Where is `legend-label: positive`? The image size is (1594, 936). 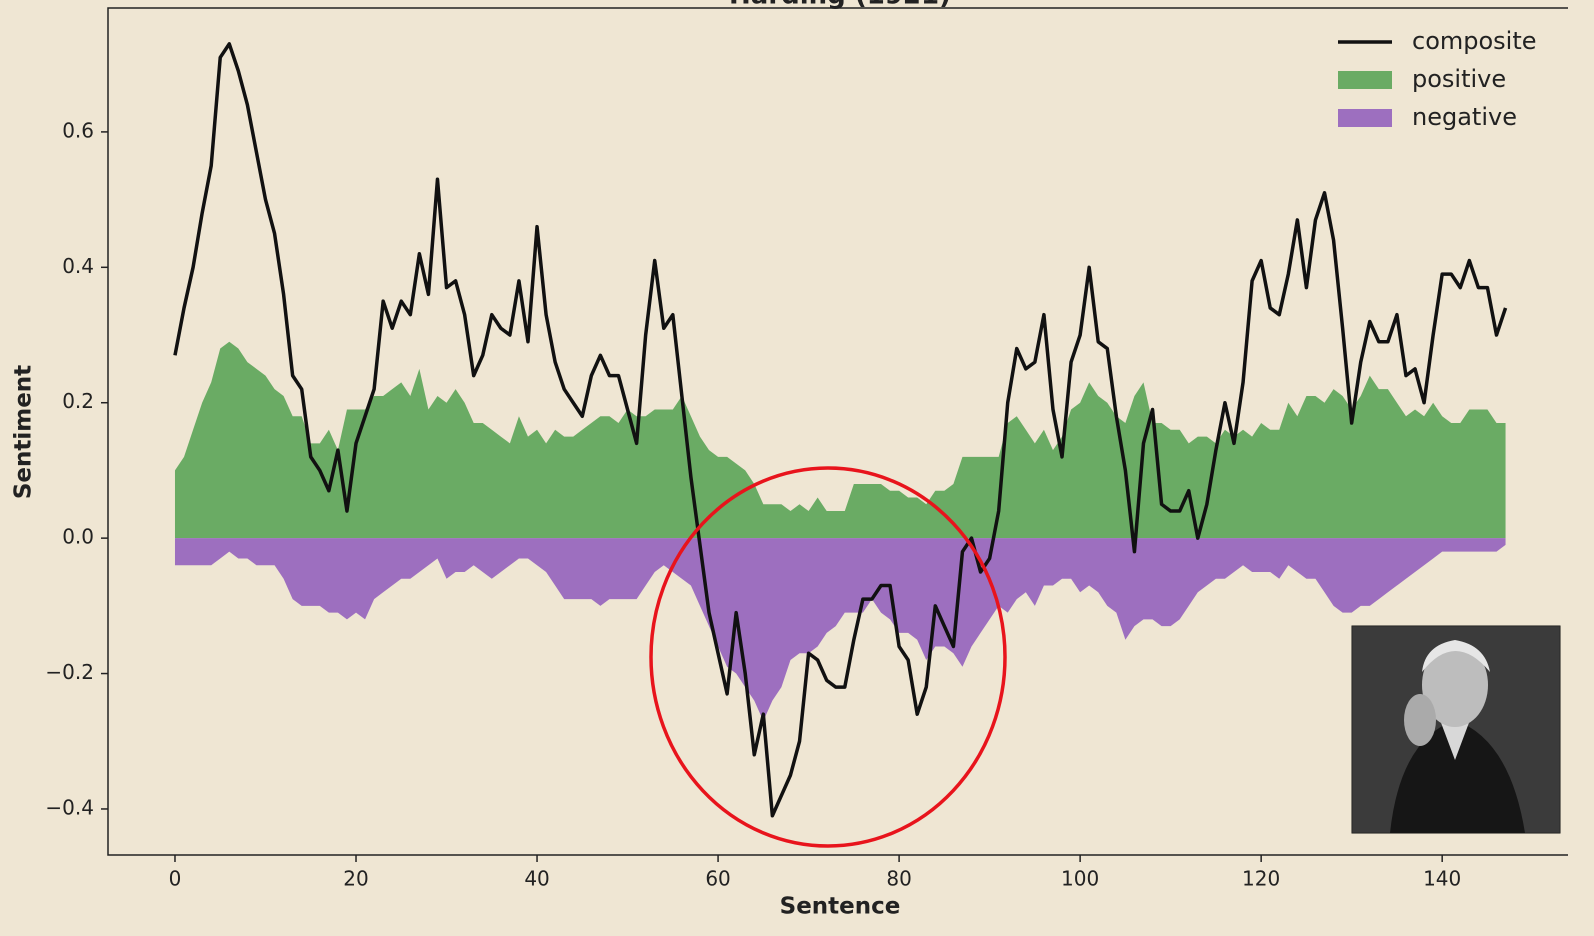 legend-label: positive is located at coordinates (1459, 79).